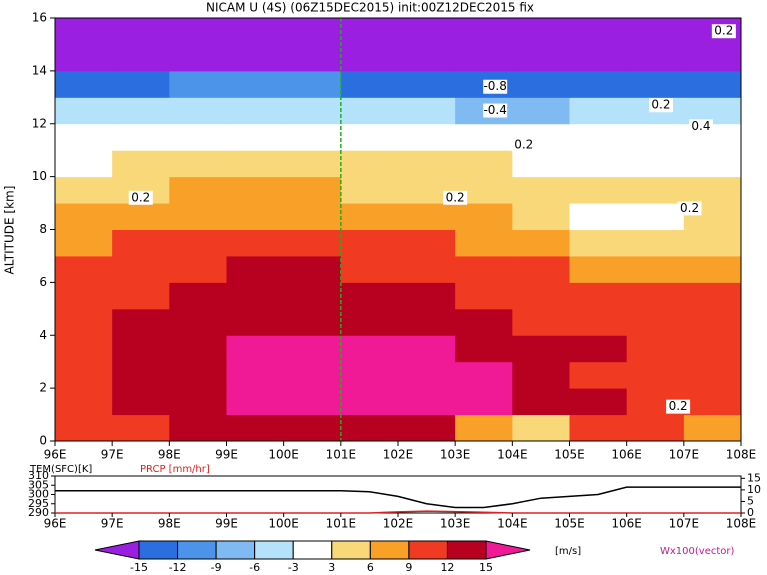  Describe the element at coordinates (175, 469) in the screenshot. I see `sub-y2-label: PRCP [mm/hr]` at that location.